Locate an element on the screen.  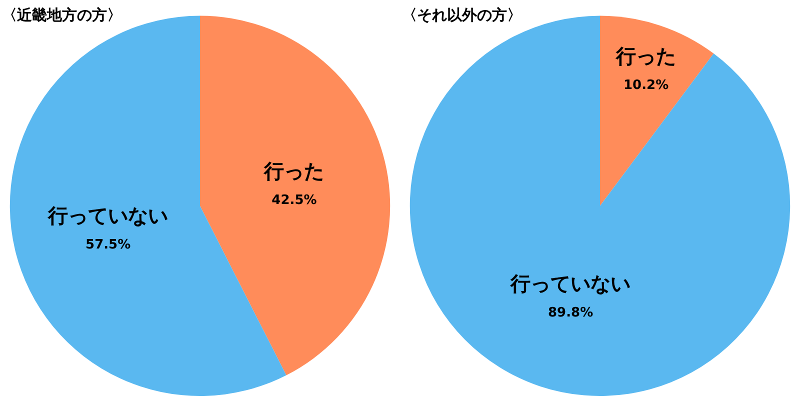
data-label: 10.2% is located at coordinates (646, 86).